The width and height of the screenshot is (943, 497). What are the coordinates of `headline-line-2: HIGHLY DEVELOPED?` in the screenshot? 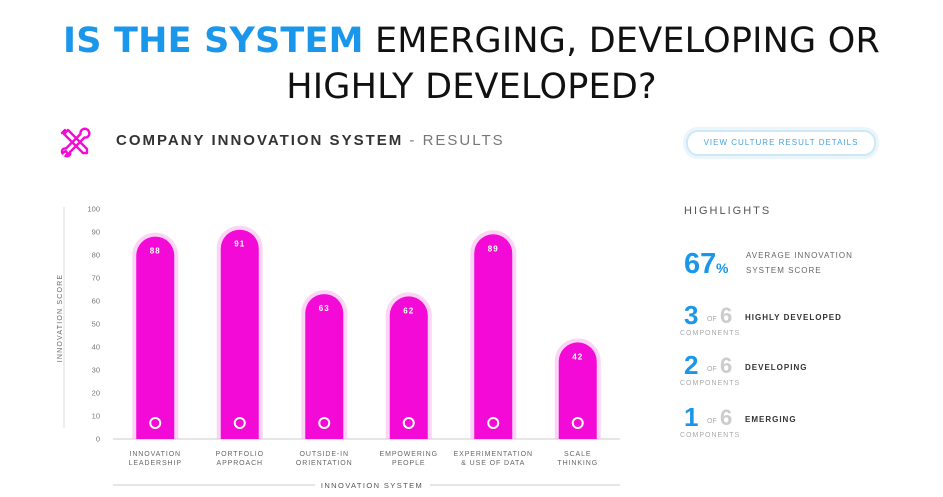 It's located at (471, 87).